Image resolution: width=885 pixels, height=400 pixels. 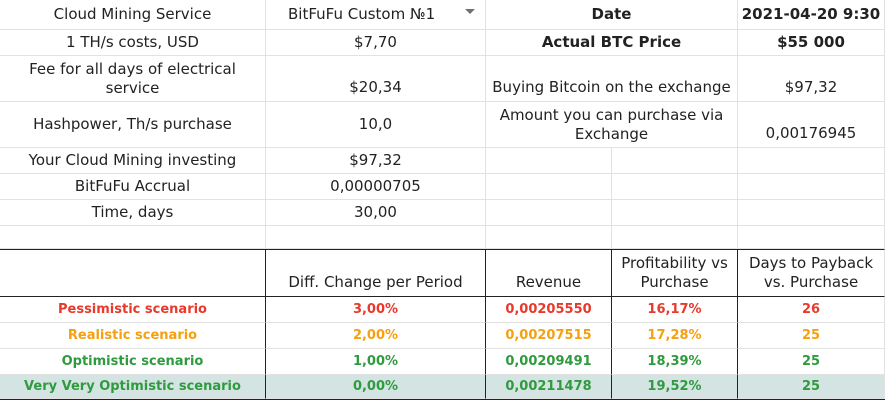 I want to click on scenario-diff-realistic: 2,00%, so click(x=376, y=336).